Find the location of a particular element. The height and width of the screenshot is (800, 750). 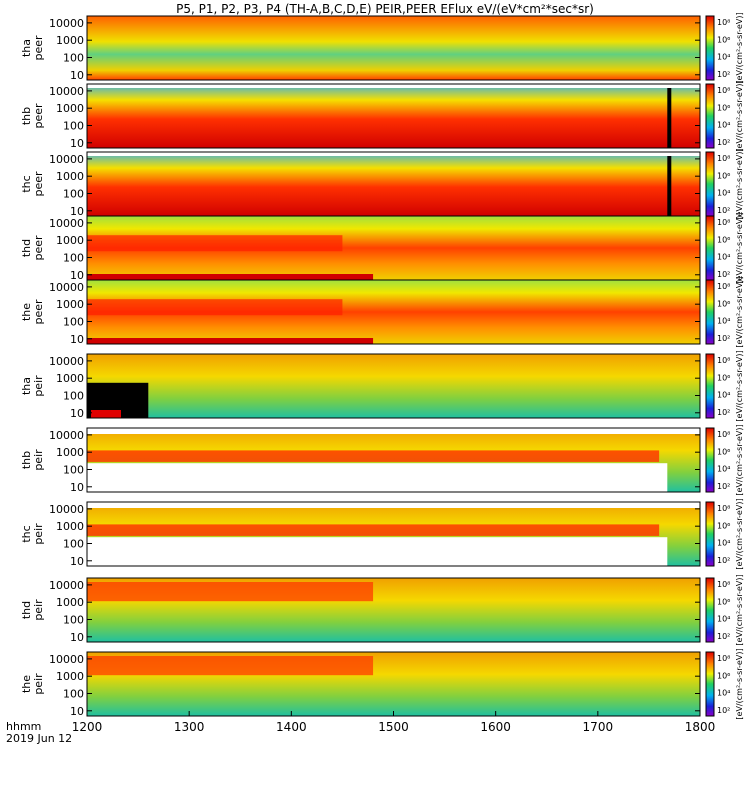

x-tick-label: 1300 is located at coordinates (189, 727).